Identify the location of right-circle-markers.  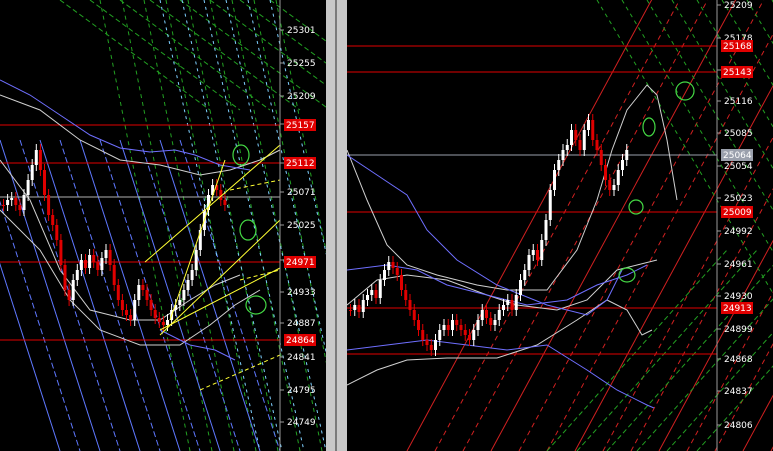
(656, 182).